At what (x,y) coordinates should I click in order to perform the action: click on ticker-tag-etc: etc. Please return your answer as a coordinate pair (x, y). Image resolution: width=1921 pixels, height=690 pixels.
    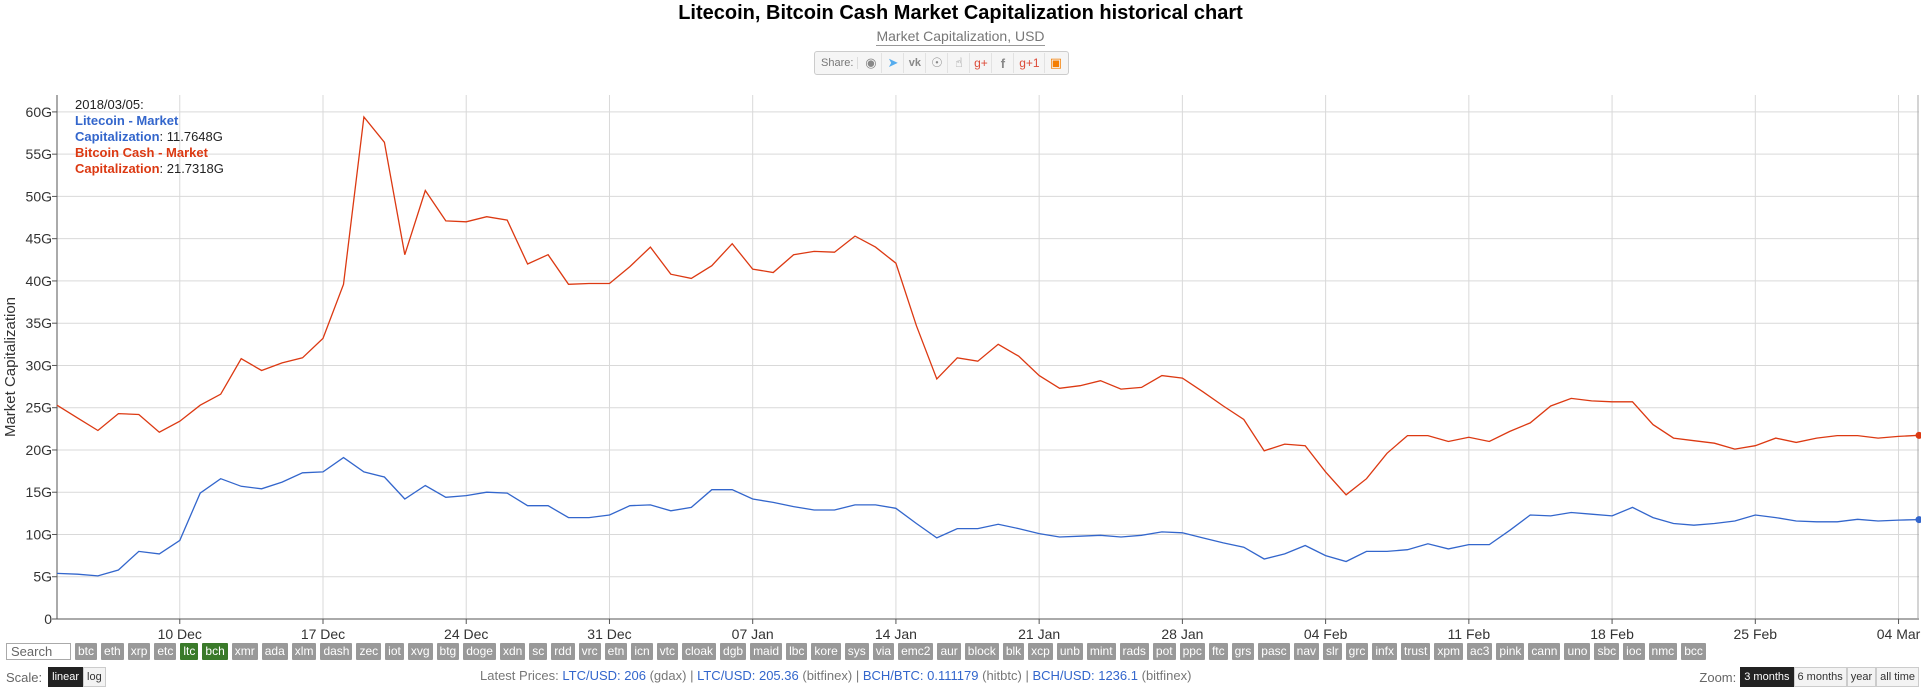
    Looking at the image, I should click on (165, 651).